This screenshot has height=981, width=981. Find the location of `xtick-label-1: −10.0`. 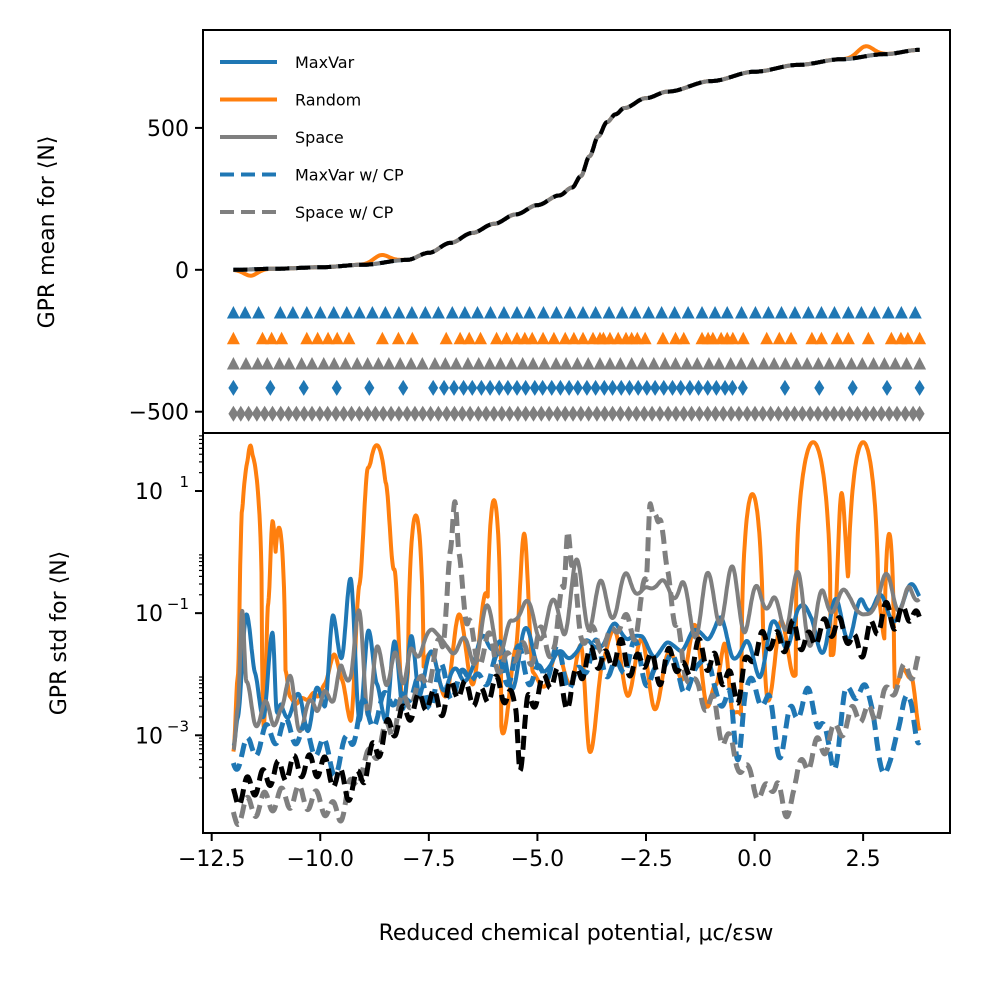

xtick-label-1: −10.0 is located at coordinates (320, 859).